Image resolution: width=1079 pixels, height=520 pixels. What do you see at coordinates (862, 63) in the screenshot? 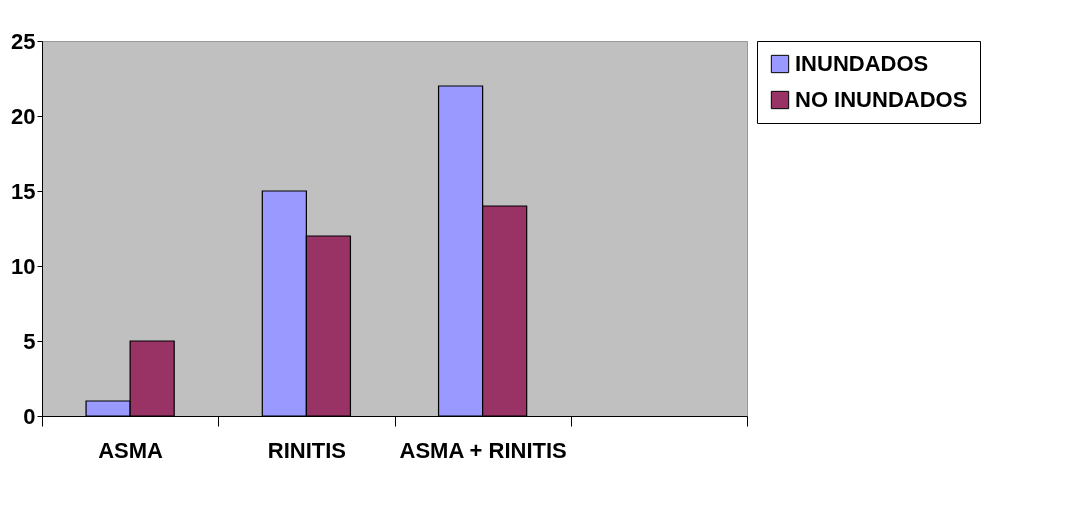
I see `legend-label: INUNDADOS` at bounding box center [862, 63].